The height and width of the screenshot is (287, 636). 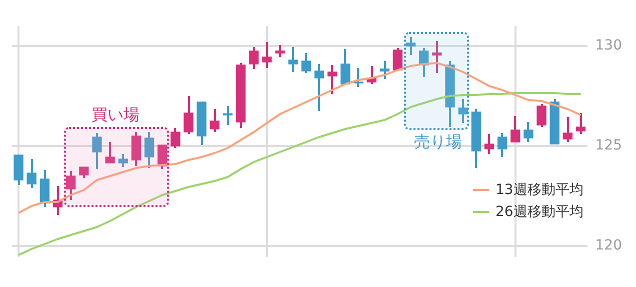 What do you see at coordinates (438, 142) in the screenshot?
I see `annotation: 売り場` at bounding box center [438, 142].